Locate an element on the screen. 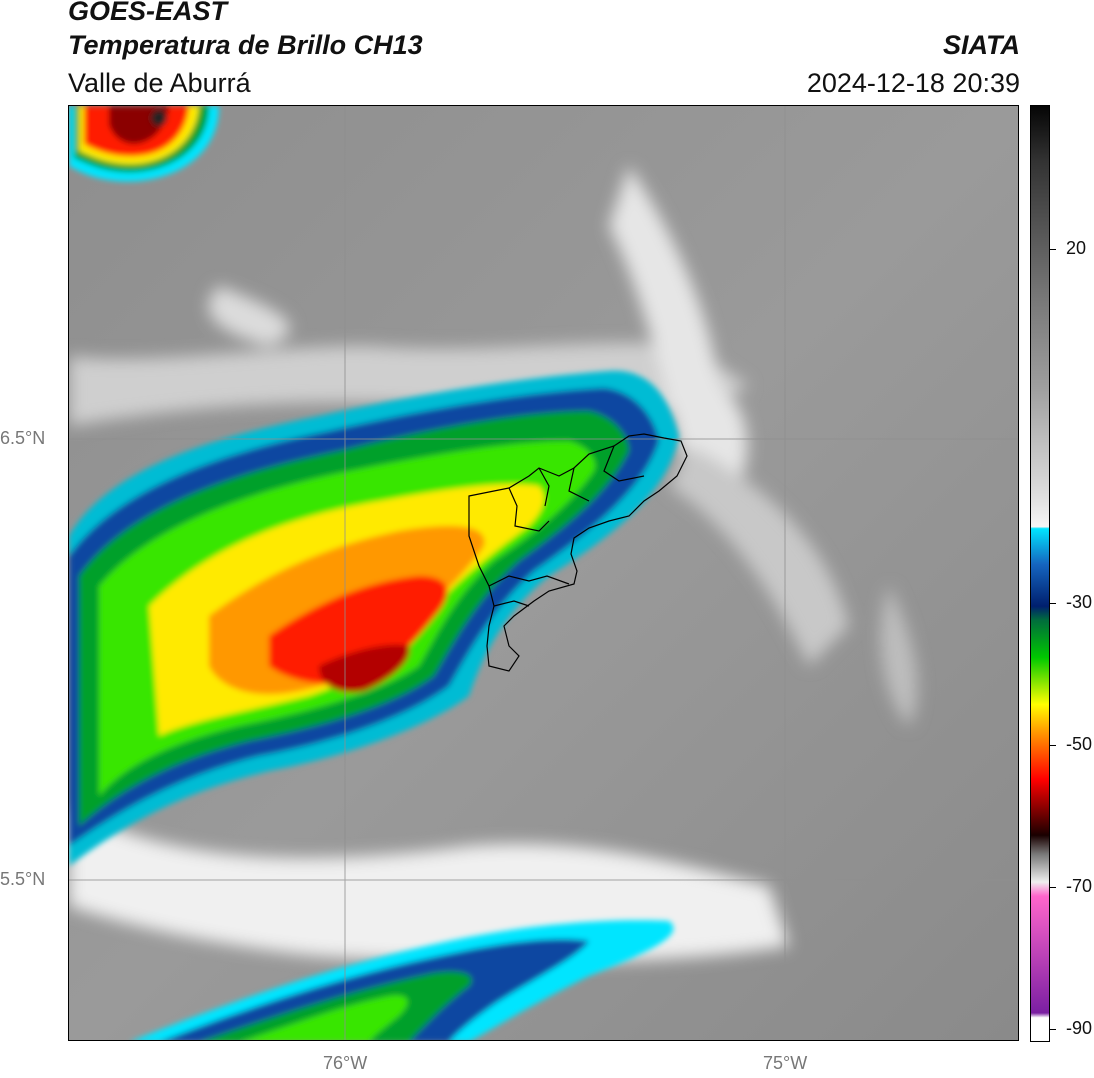  lon-label: 76°W is located at coordinates (345, 1063).